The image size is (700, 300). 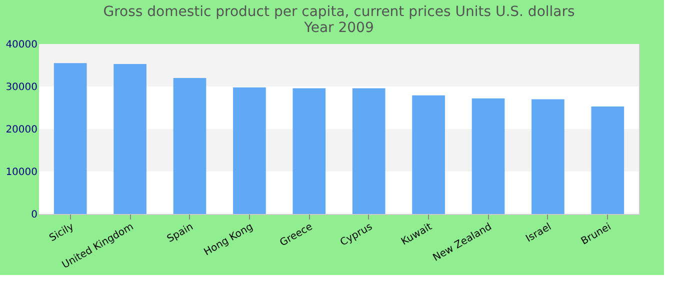 What do you see at coordinates (339, 28) in the screenshot?
I see `text: Year 2009` at bounding box center [339, 28].